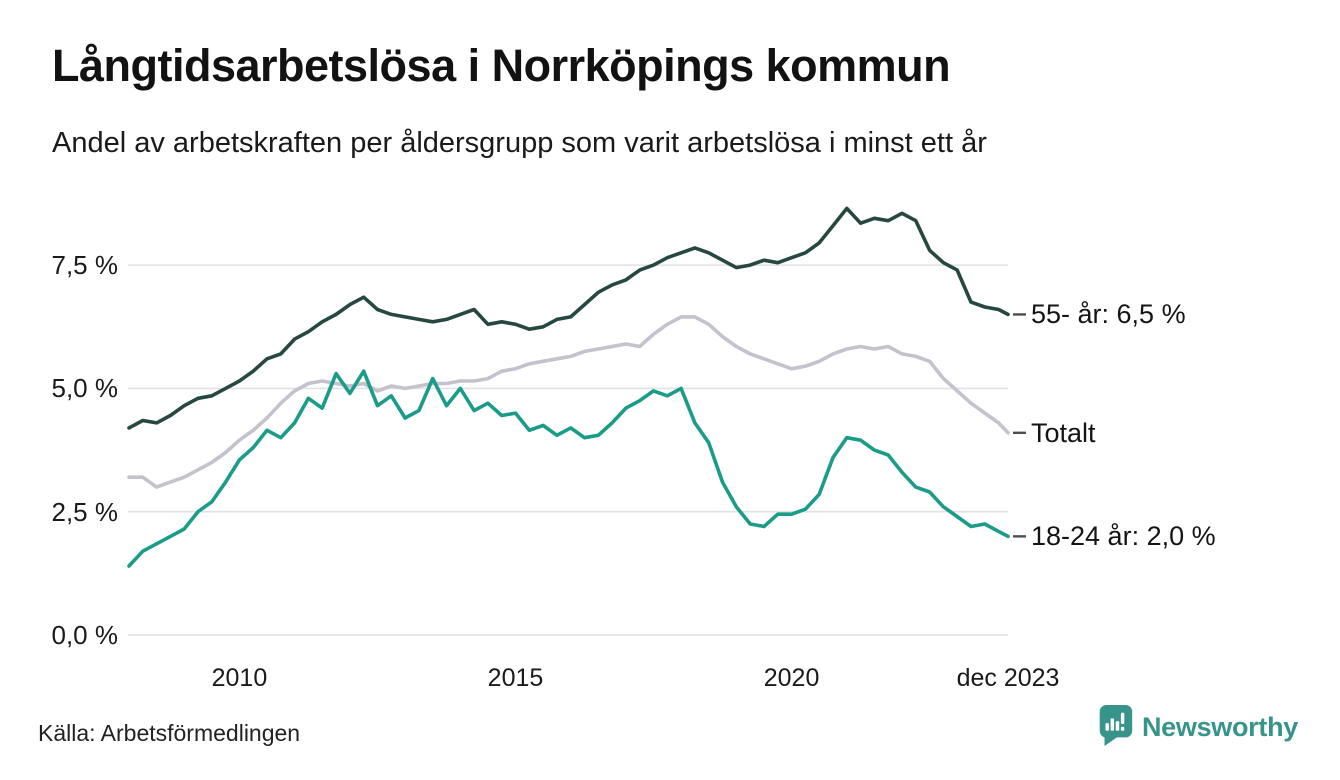 Image resolution: width=1340 pixels, height=780 pixels. I want to click on x-axis-tick-label: 2010, so click(239, 678).